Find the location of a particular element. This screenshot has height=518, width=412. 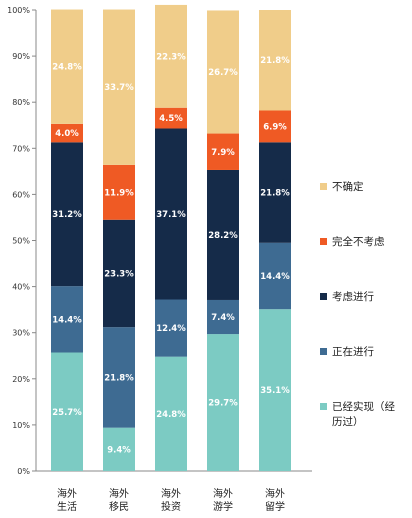

legend-label: 已经实现（经 is located at coordinates (363, 406).